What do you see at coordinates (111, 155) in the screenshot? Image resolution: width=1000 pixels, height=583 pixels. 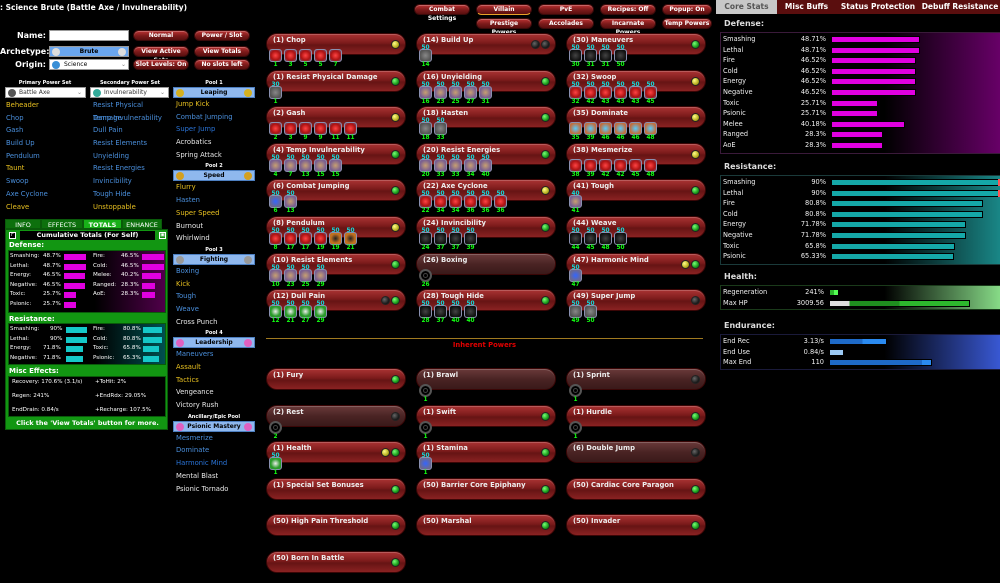 I see `power-unyielding: Unyielding` at bounding box center [111, 155].